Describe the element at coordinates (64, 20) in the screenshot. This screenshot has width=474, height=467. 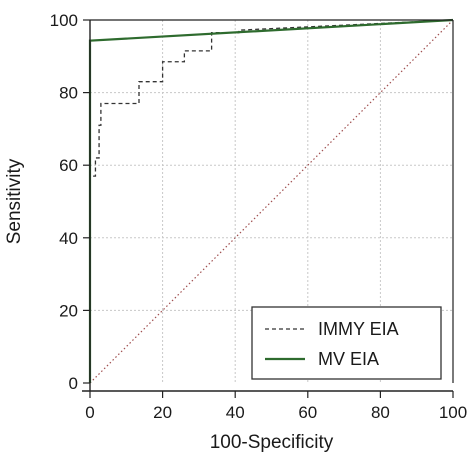
I see `y-tick-label: 100` at that location.